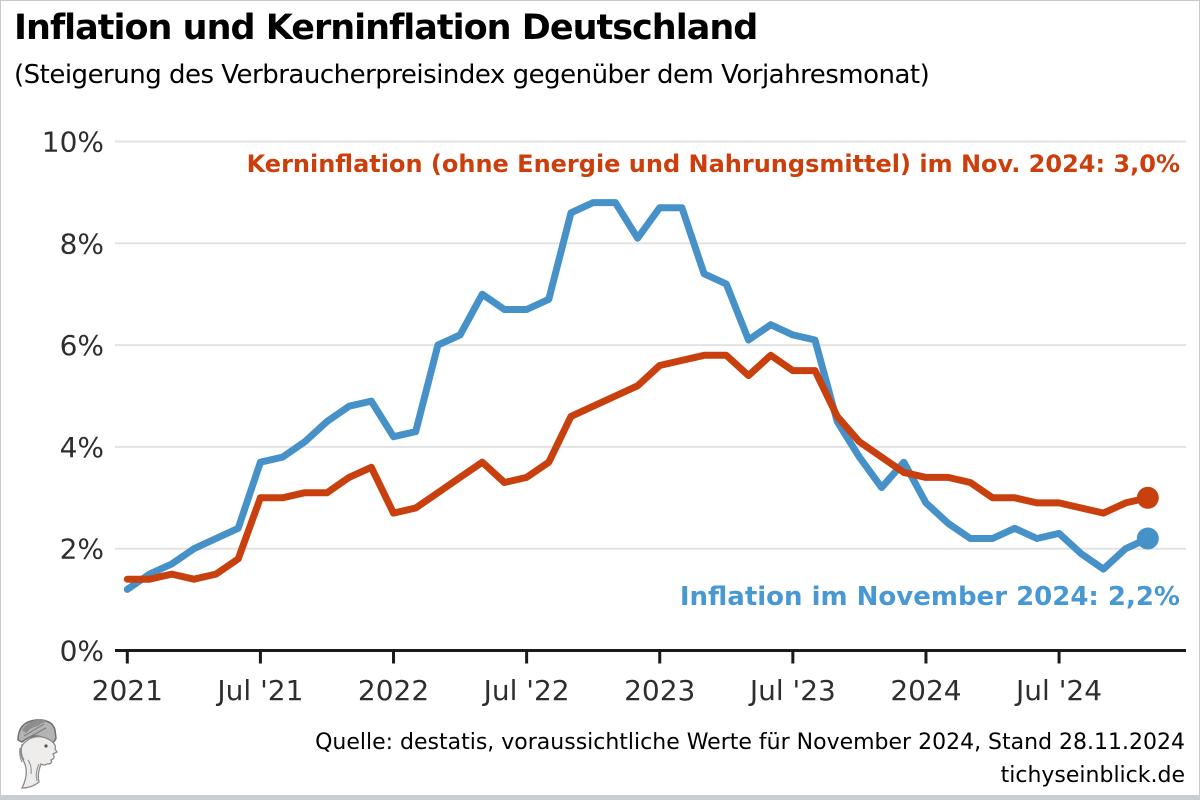 The width and height of the screenshot is (1200, 800). I want to click on x-tick-label-2023: 2023, so click(659, 690).